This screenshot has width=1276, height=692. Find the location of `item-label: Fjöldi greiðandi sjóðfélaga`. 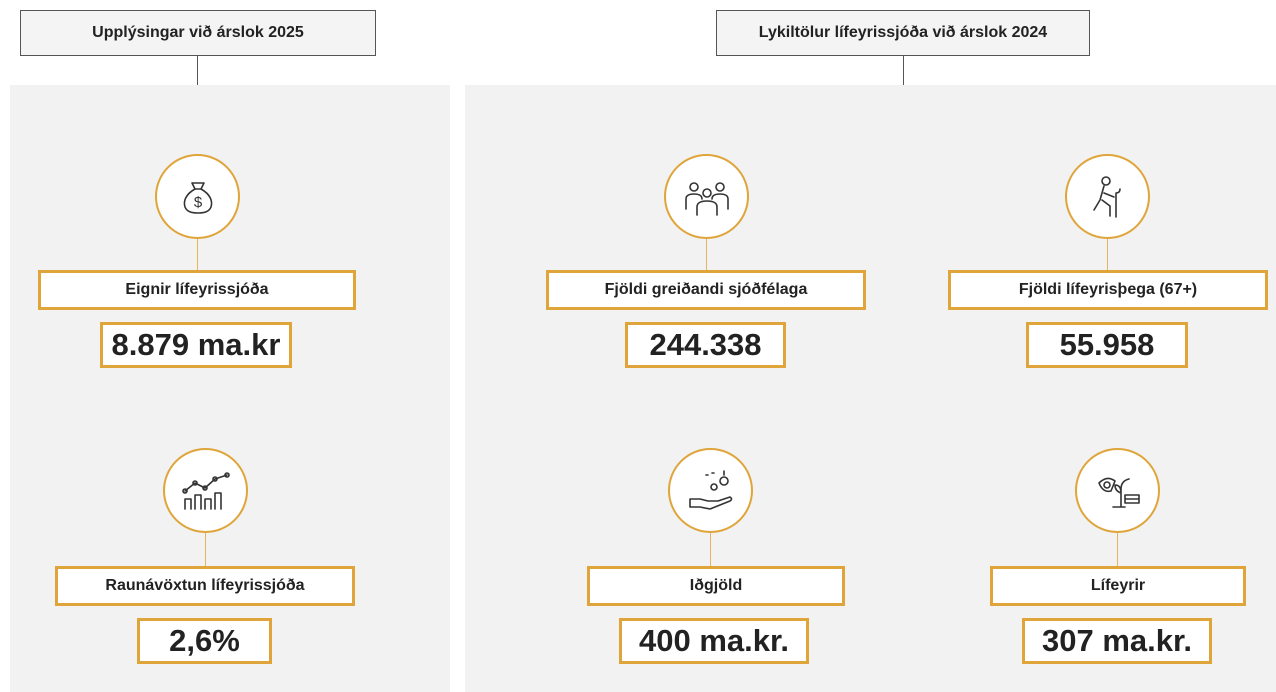

item-label: Fjöldi greiðandi sjóðfélaga is located at coordinates (706, 290).